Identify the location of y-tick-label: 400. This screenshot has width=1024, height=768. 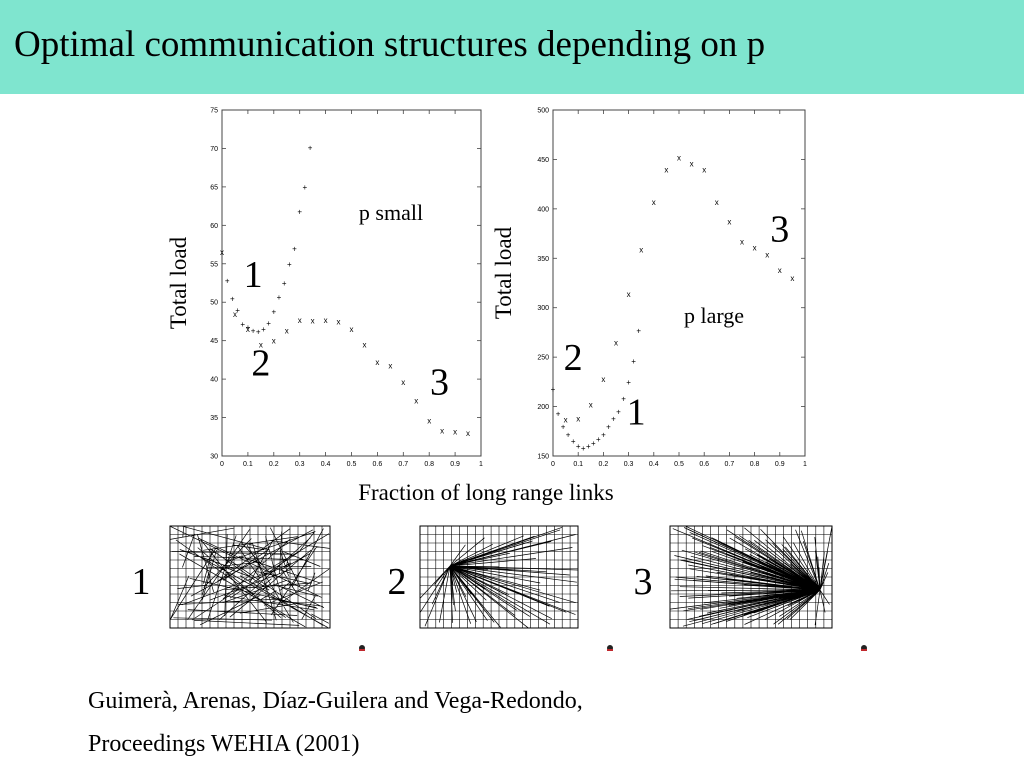
(543, 209).